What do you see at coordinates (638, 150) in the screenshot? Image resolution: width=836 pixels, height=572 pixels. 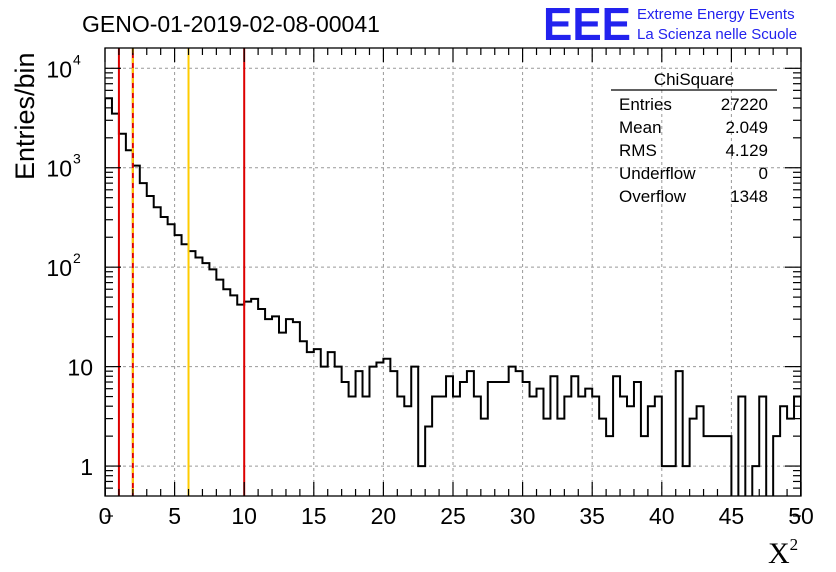 I see `stats-label-rms: RMS` at bounding box center [638, 150].